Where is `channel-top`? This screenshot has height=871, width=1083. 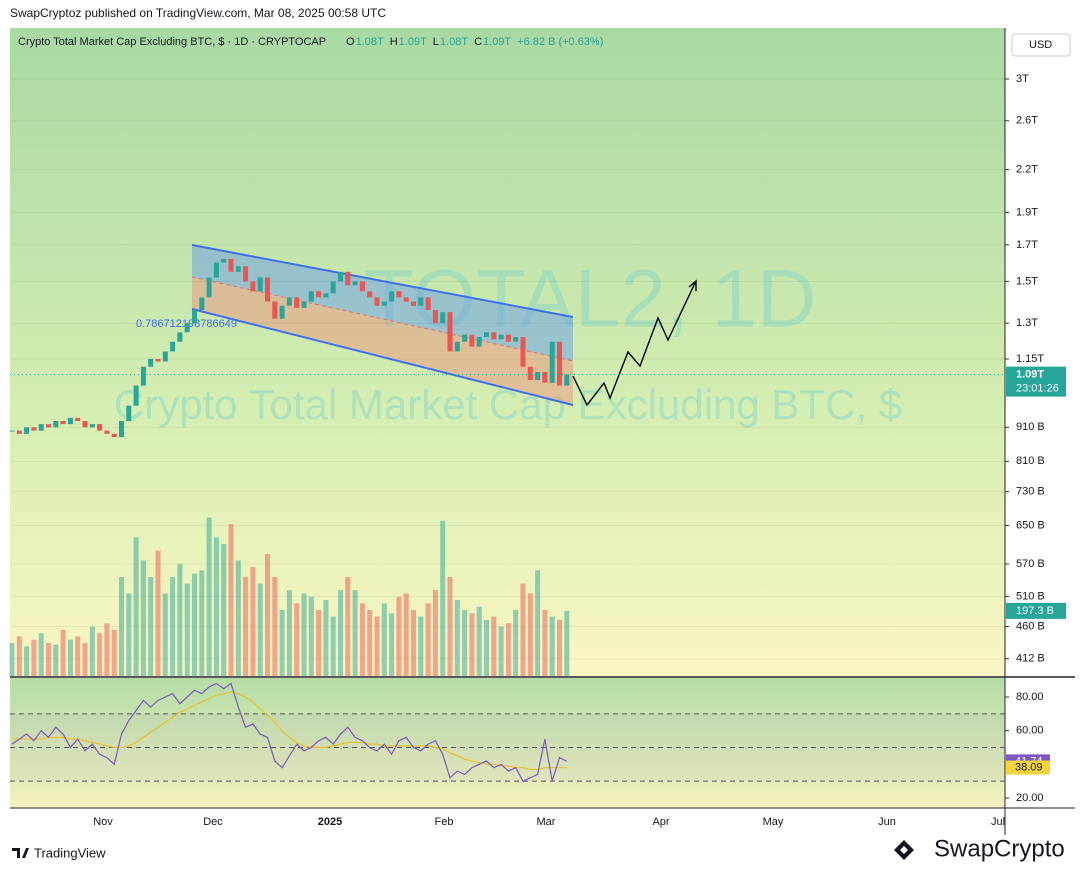
channel-top is located at coordinates (382, 281).